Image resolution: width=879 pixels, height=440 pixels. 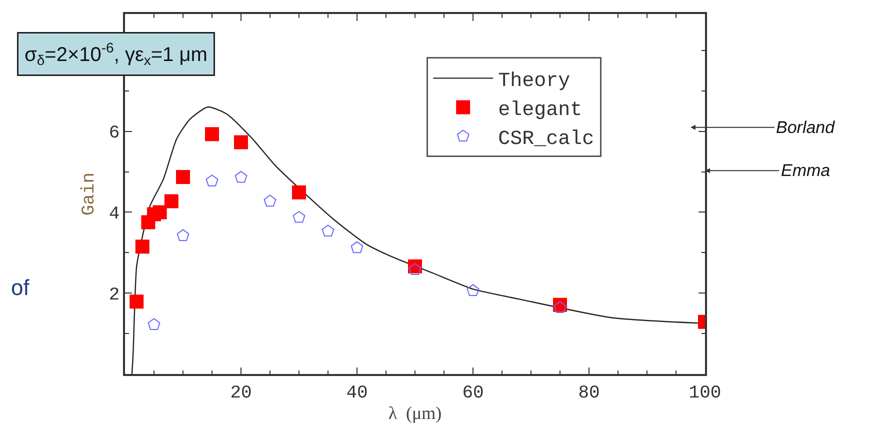 I want to click on legend-label: elegant, so click(x=540, y=110).